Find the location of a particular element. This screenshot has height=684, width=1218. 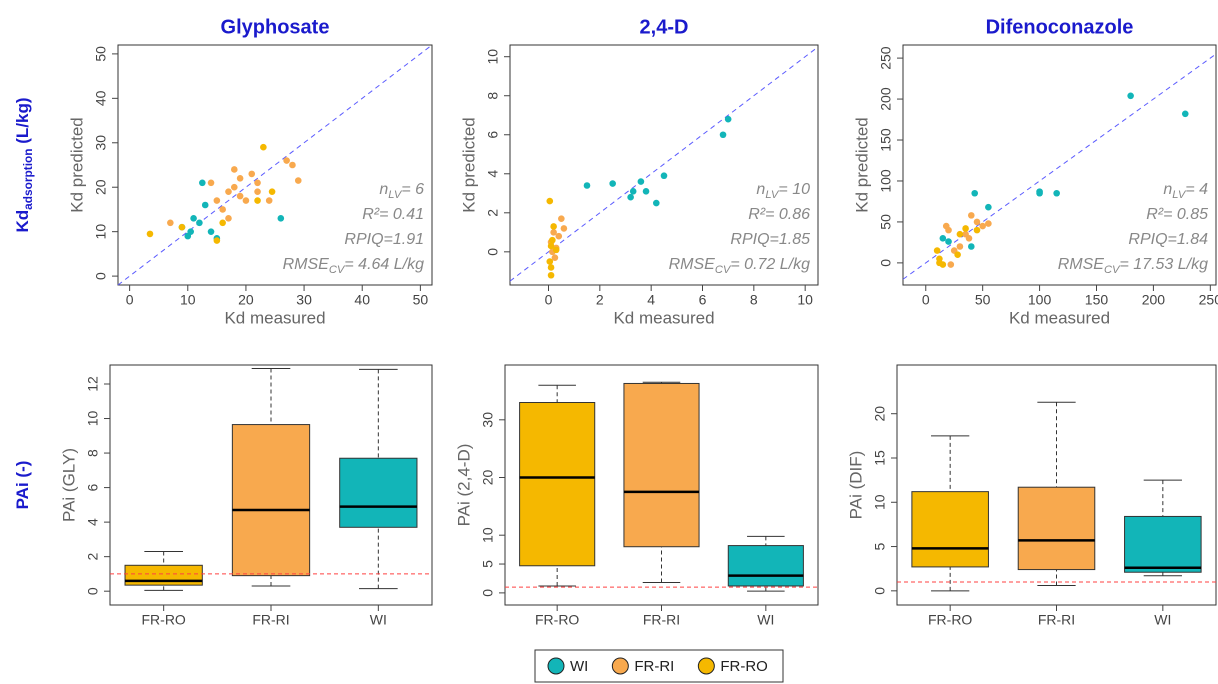

panel-title: Difenoconazole is located at coordinates (1060, 27).